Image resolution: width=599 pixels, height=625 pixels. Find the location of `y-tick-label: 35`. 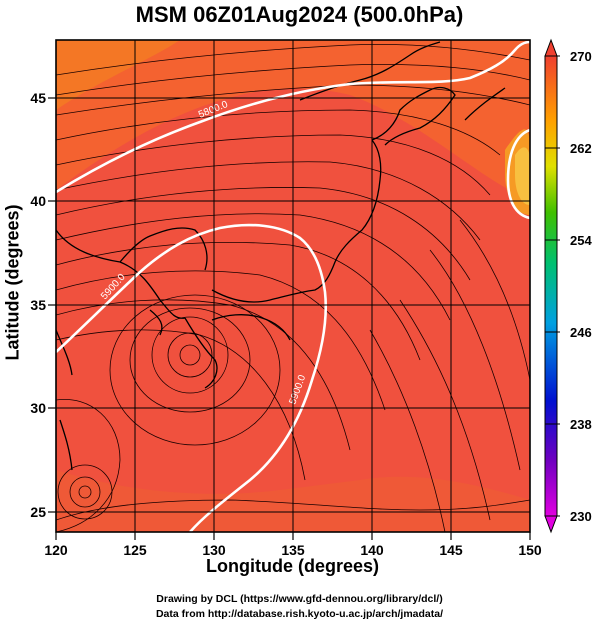

y-tick-label: 35 is located at coordinates (38, 305).